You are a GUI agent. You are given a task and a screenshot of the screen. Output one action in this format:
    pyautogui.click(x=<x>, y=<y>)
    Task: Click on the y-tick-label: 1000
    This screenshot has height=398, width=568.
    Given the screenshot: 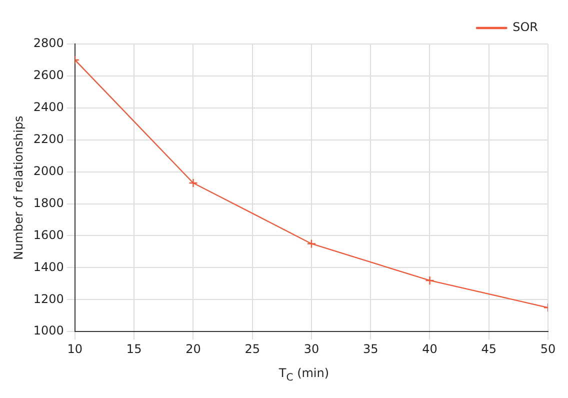 What is the action you would take?
    pyautogui.click(x=48, y=331)
    